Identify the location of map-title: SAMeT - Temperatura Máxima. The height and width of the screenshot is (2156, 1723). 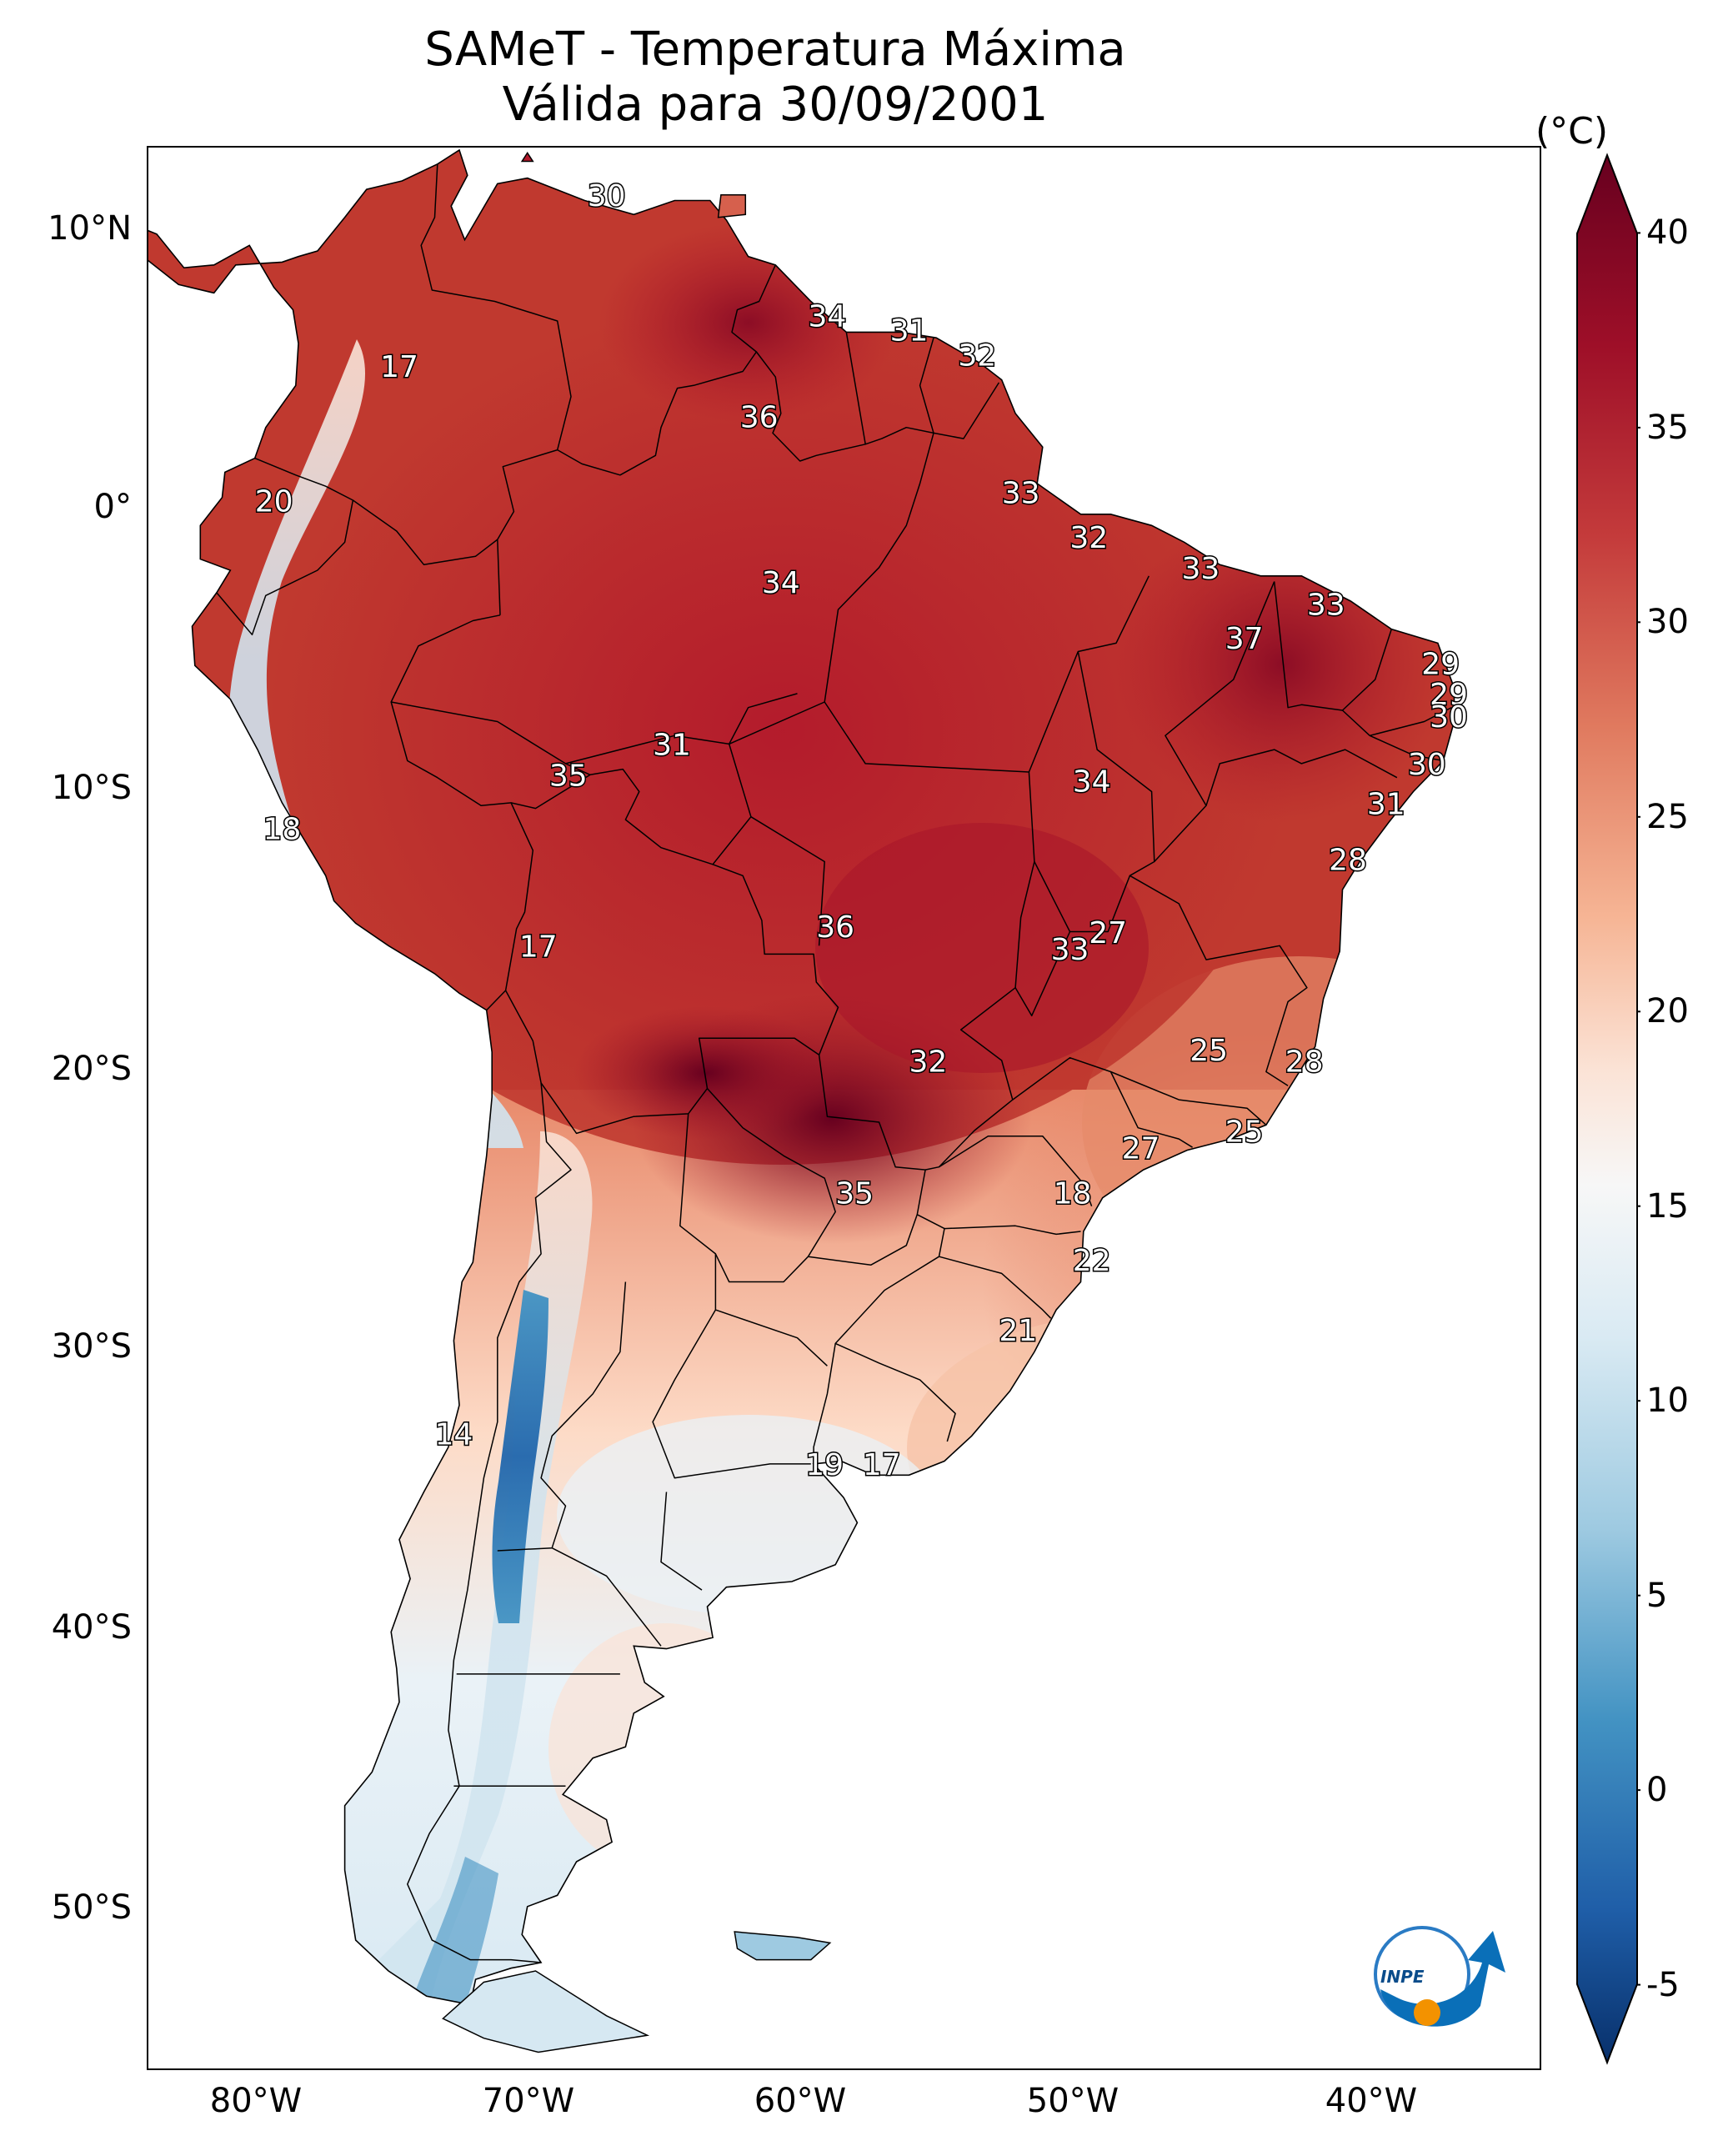
(775, 50).